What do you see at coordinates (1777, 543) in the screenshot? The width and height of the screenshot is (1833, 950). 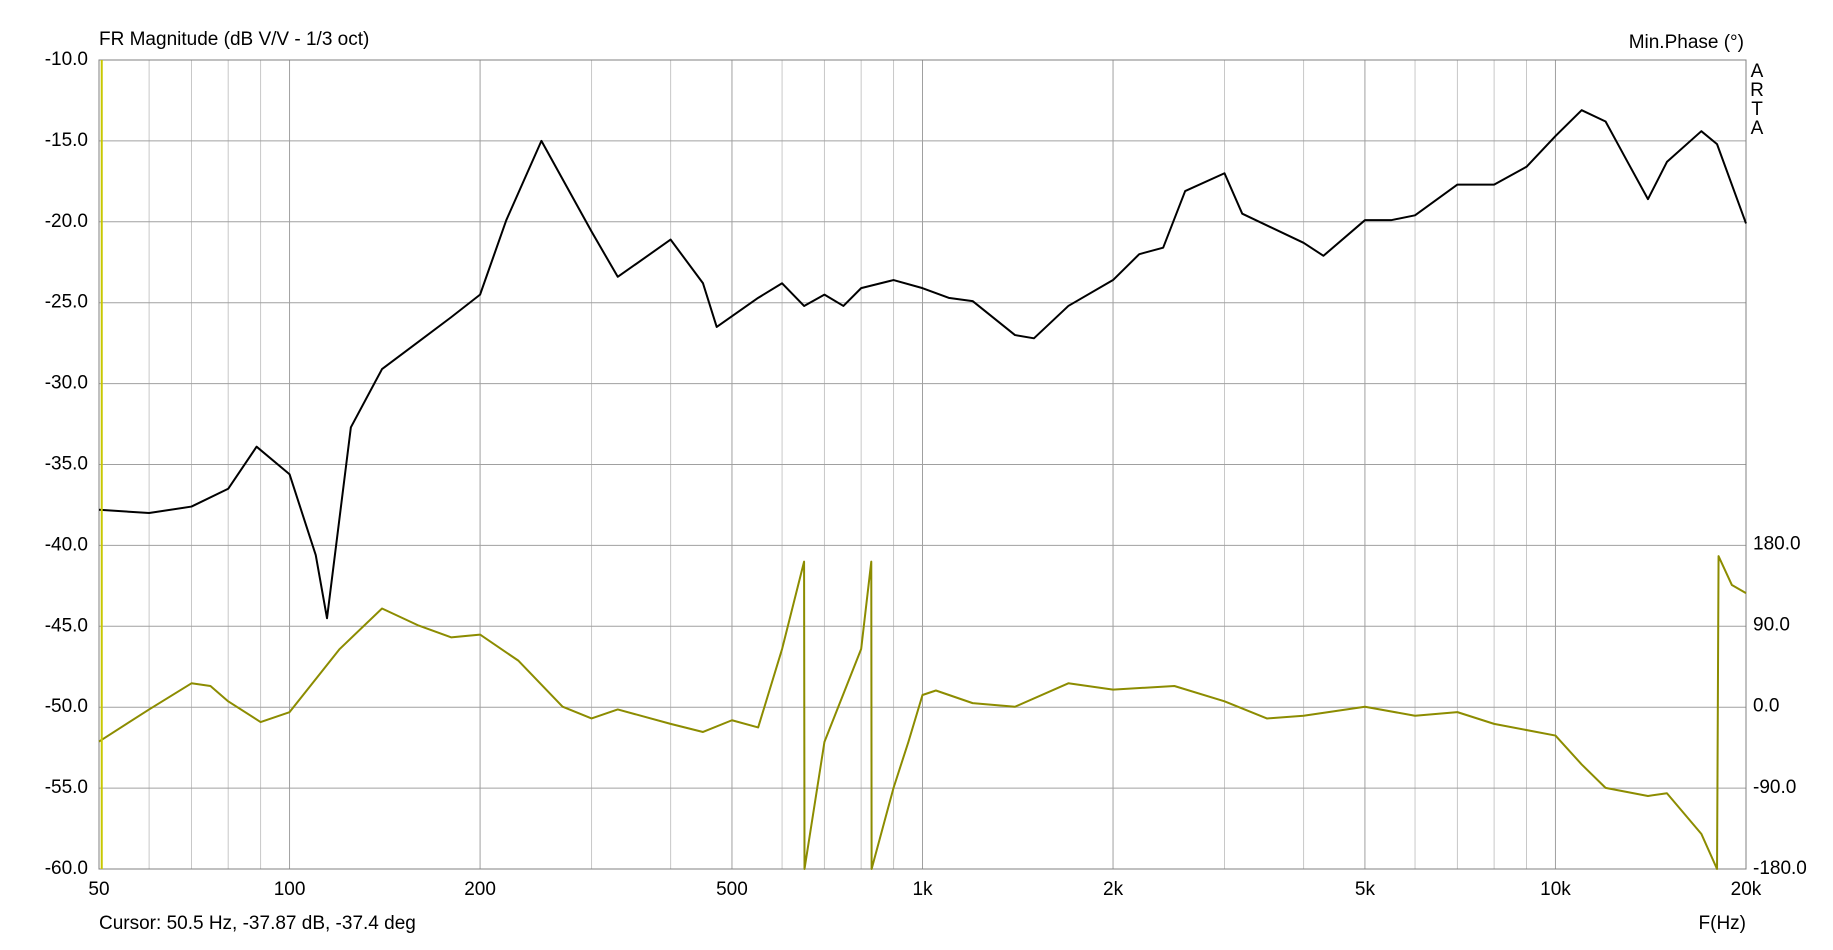 I see `y2-tick-label: 180.0` at bounding box center [1777, 543].